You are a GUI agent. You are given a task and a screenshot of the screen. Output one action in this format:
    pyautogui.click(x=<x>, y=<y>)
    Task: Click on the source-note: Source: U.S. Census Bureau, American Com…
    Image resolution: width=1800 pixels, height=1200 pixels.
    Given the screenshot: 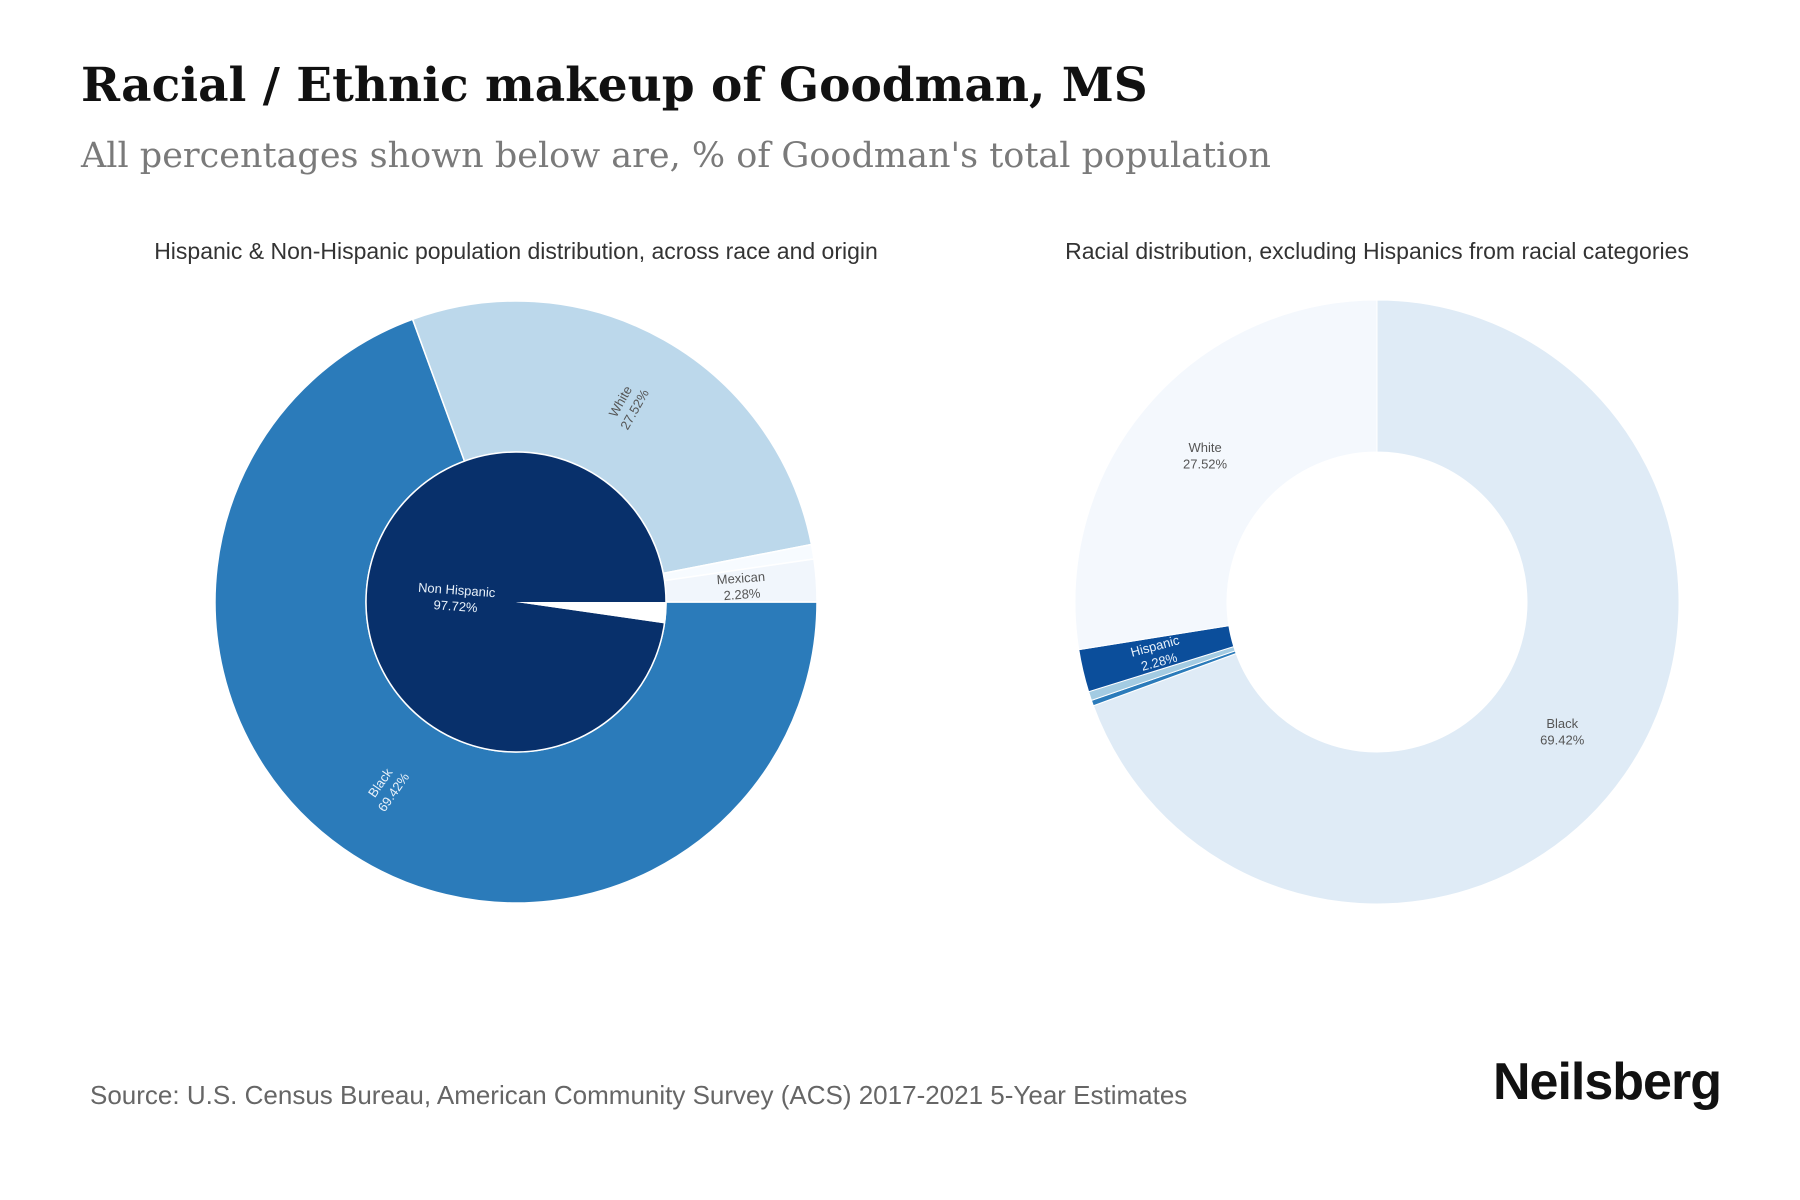 What is the action you would take?
    pyautogui.click(x=639, y=1095)
    